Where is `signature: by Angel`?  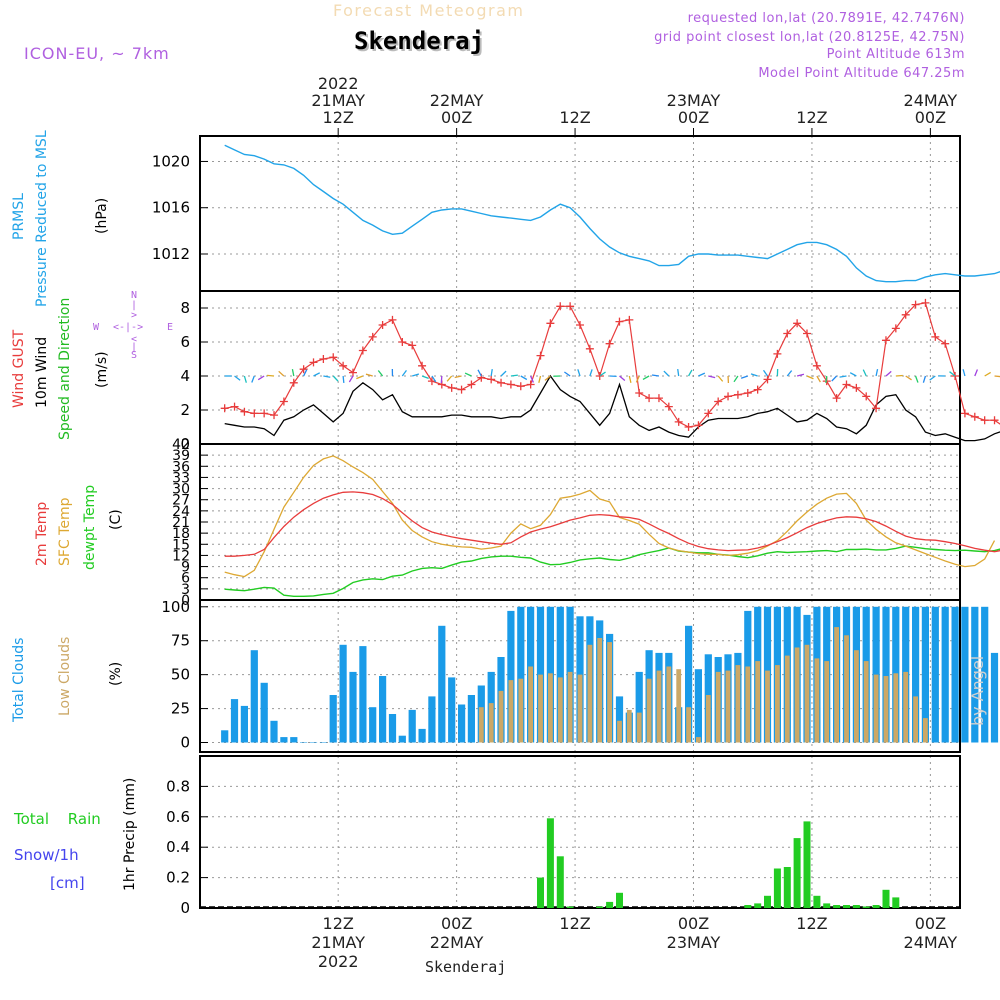
signature: by Angel is located at coordinates (977, 691).